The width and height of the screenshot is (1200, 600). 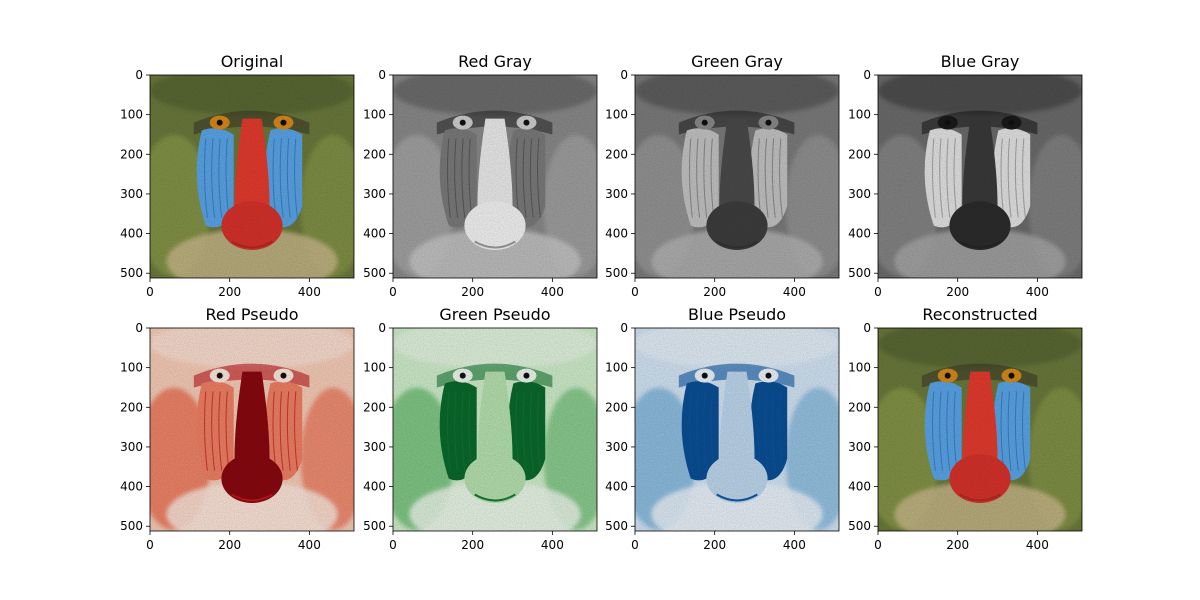 I want to click on subplot-title: Red Gray, so click(x=495, y=61).